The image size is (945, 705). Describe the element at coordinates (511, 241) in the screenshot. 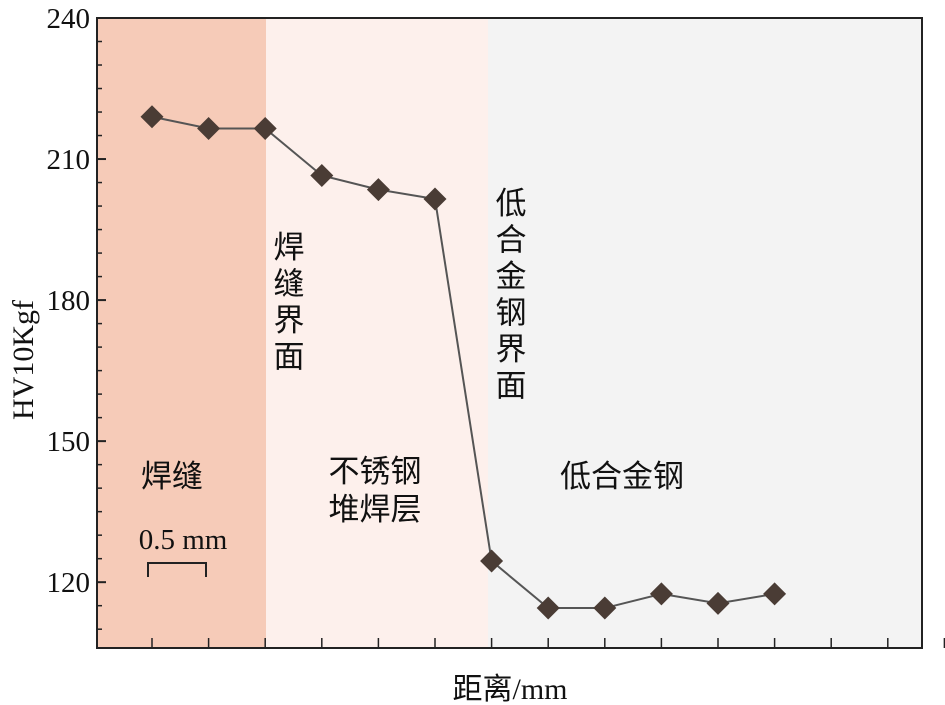

I see `interface-label-char: 合` at that location.